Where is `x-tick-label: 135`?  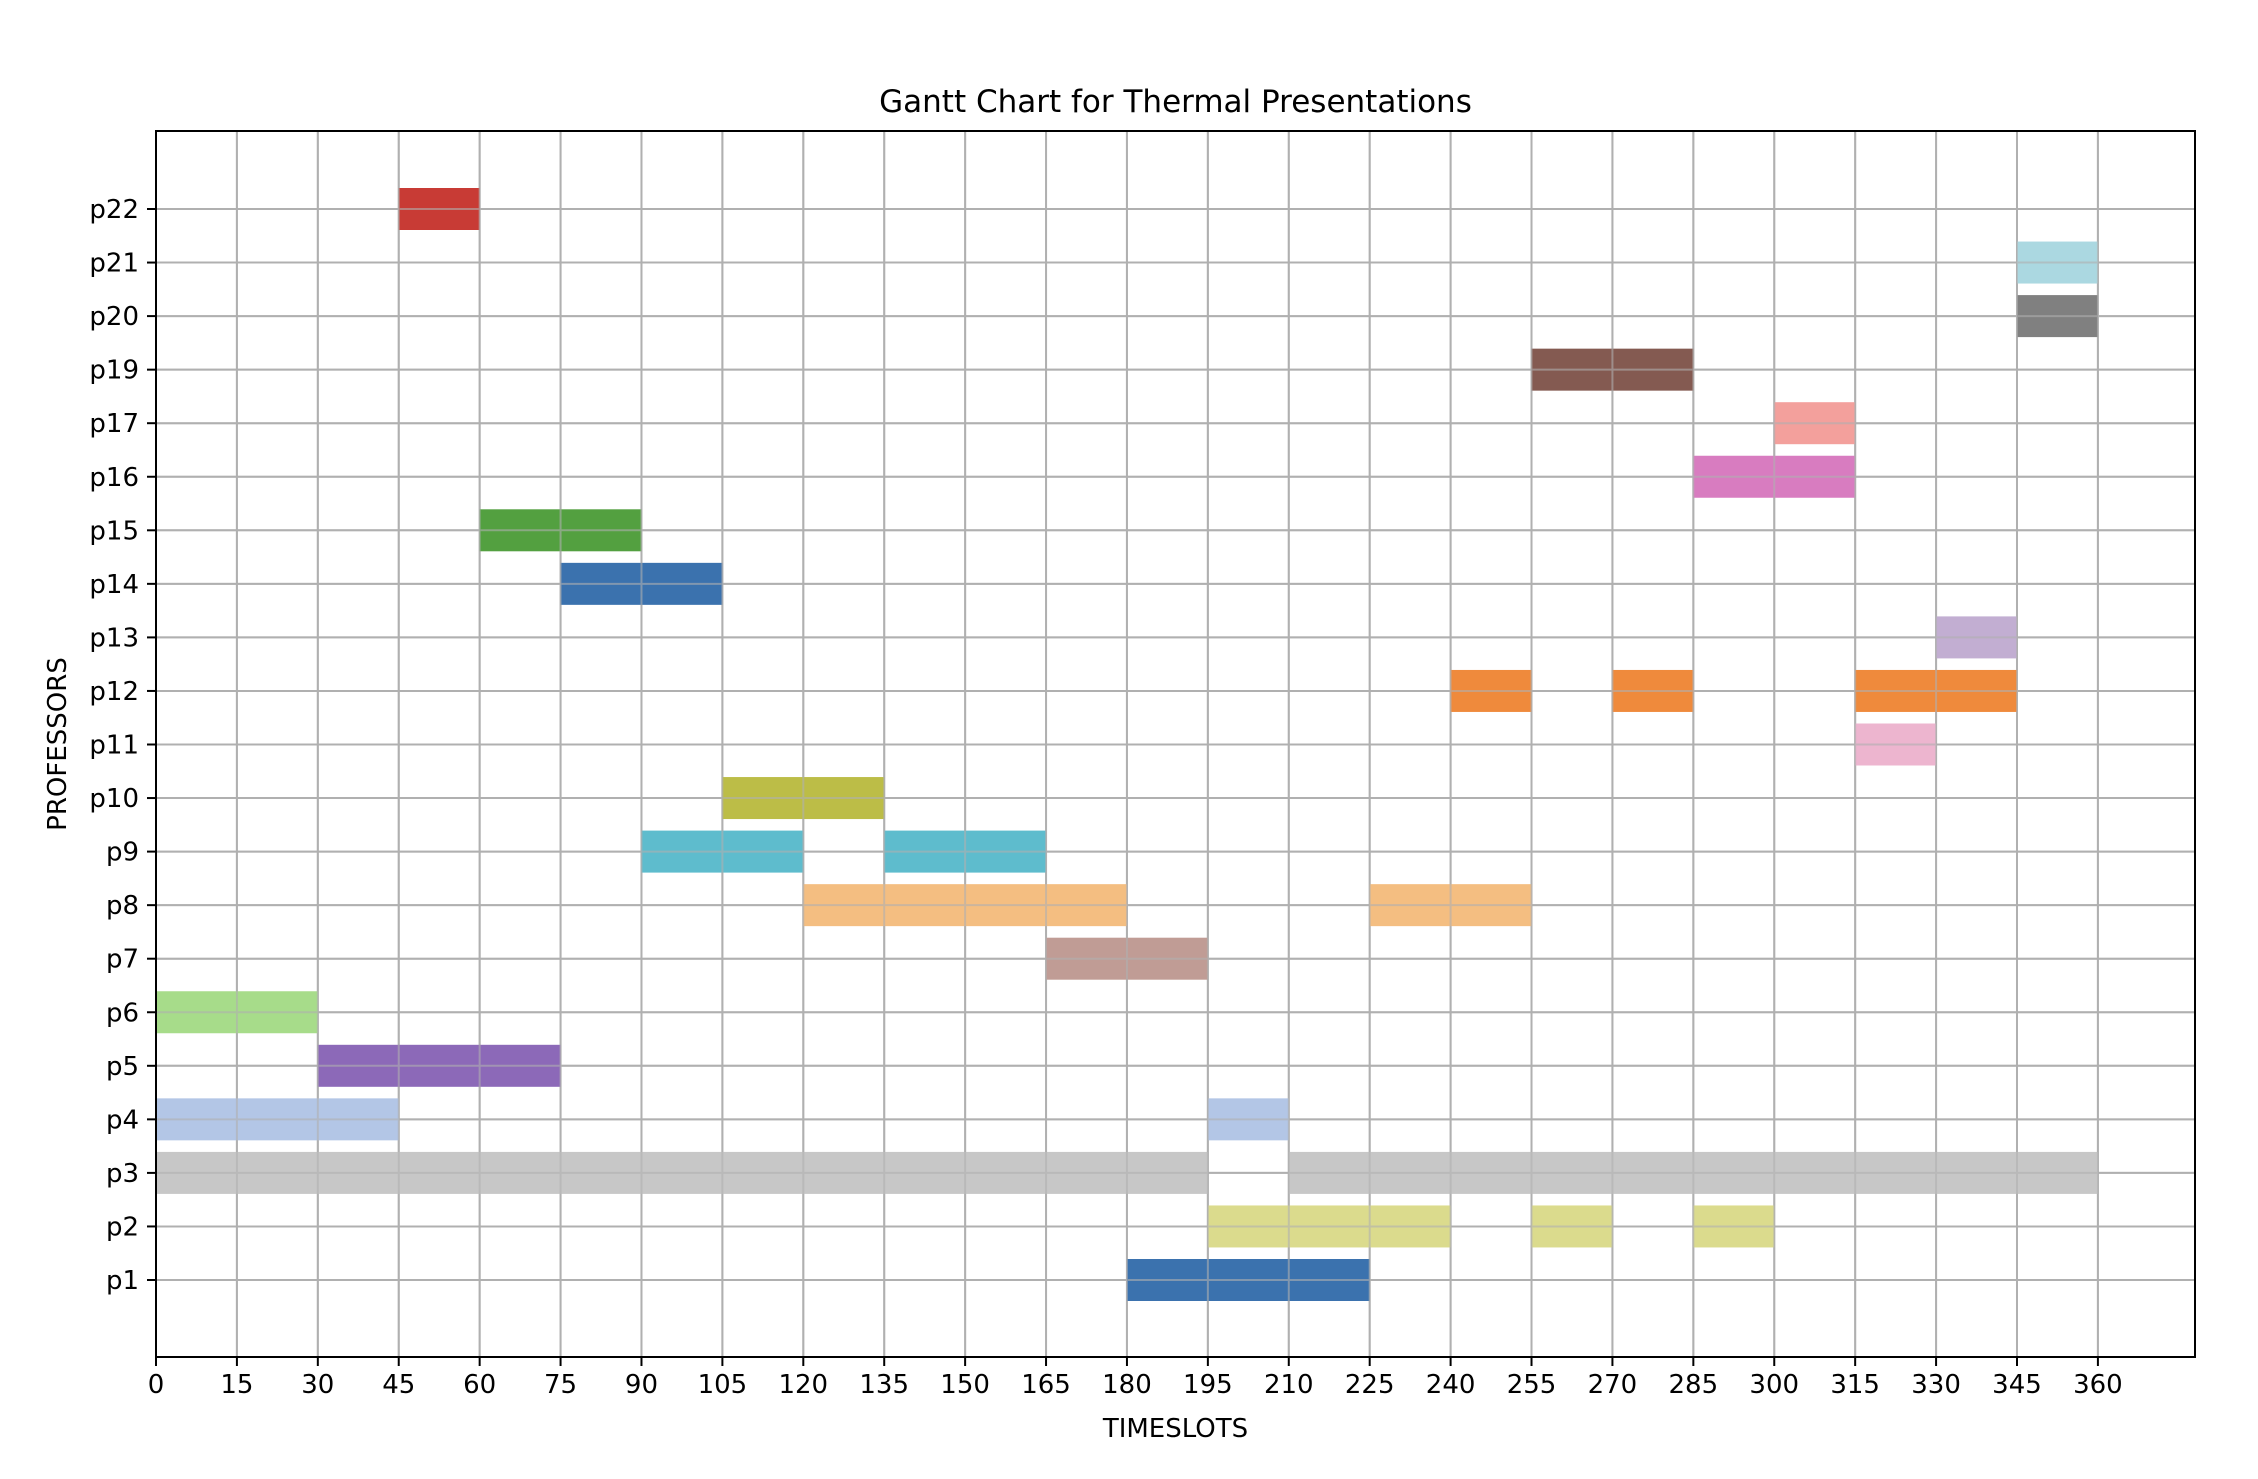 x-tick-label: 135 is located at coordinates (884, 1385).